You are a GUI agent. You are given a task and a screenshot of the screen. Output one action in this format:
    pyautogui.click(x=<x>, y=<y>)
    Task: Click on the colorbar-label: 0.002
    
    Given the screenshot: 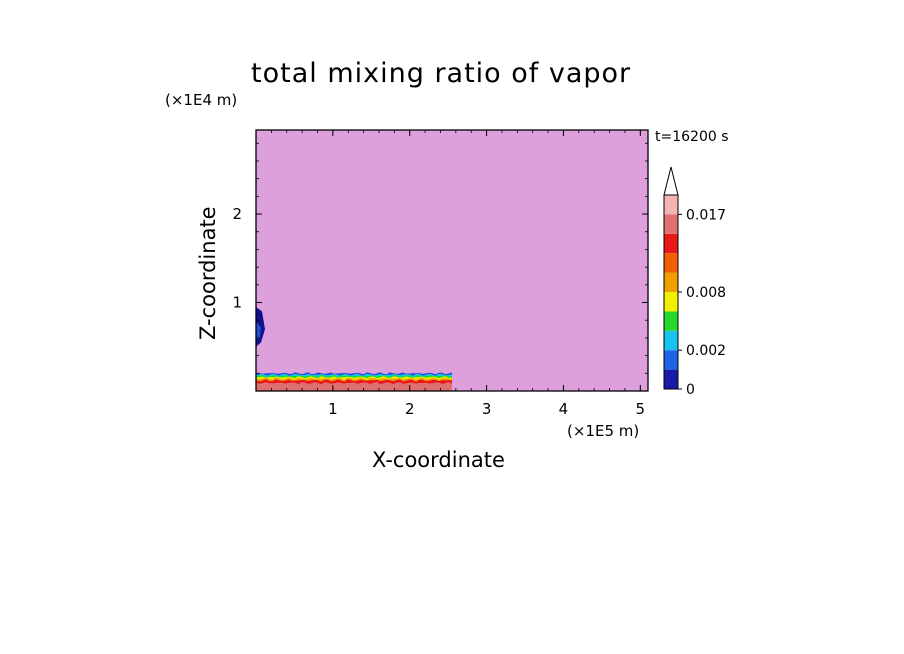 What is the action you would take?
    pyautogui.click(x=706, y=351)
    